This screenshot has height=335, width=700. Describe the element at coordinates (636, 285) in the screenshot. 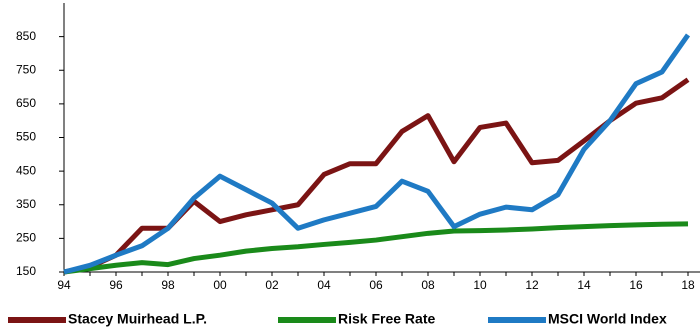

I see `x-tick-label: 16` at that location.